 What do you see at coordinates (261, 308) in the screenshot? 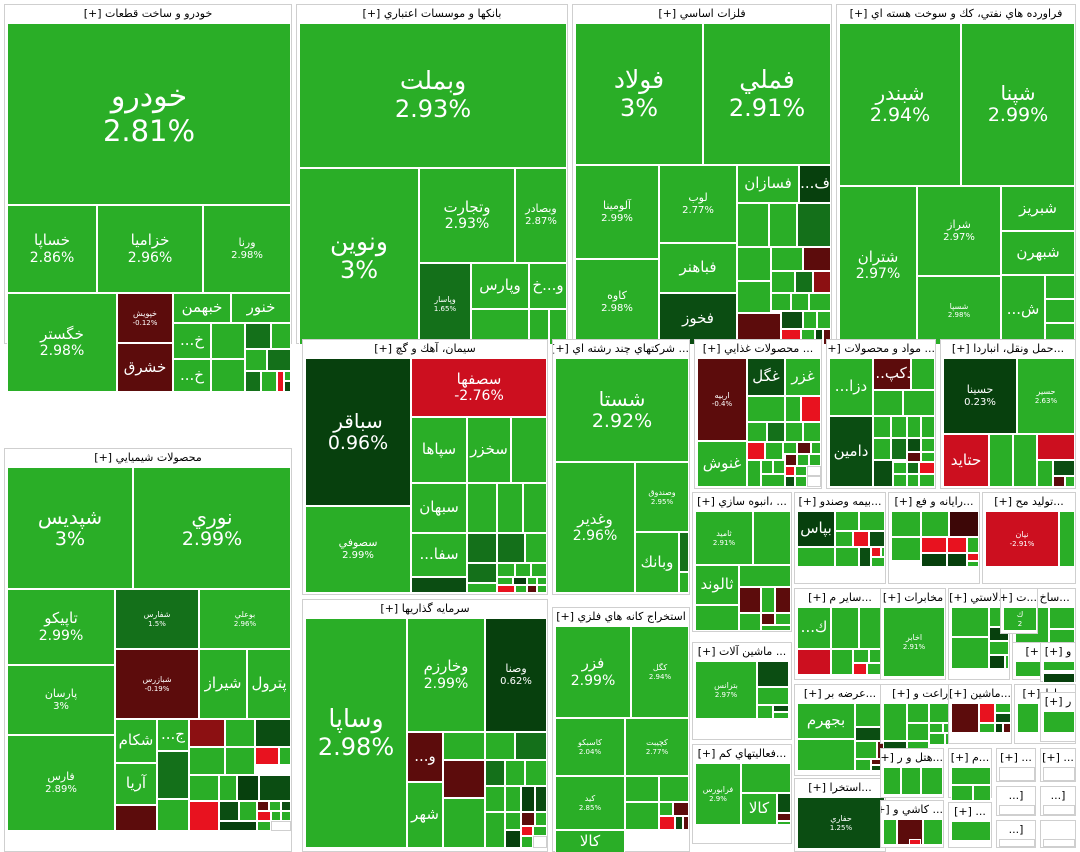
I see `stock-tile: خنور` at bounding box center [261, 308].